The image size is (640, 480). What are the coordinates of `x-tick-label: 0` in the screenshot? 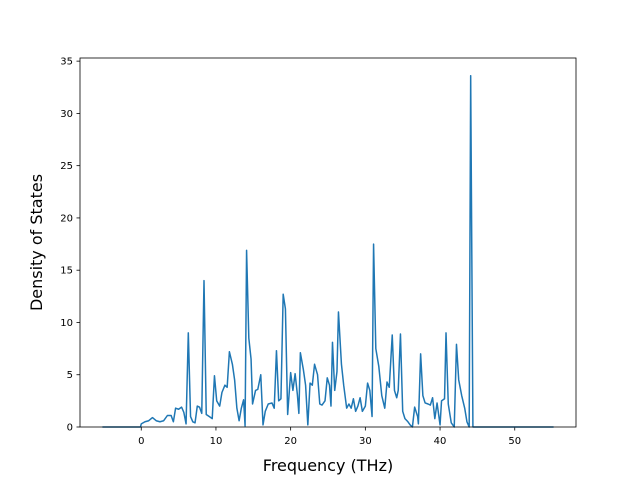 It's located at (141, 441).